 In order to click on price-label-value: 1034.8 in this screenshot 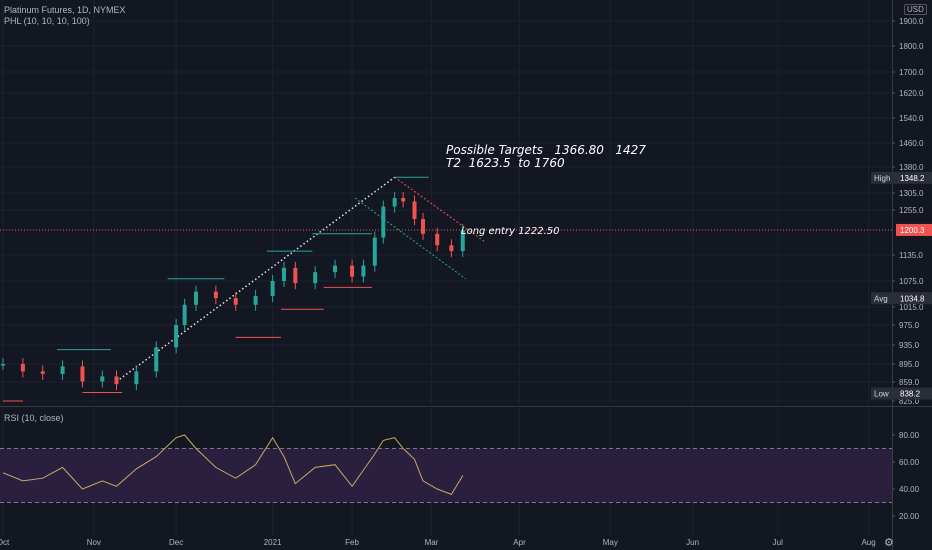, I will do `click(912, 298)`.